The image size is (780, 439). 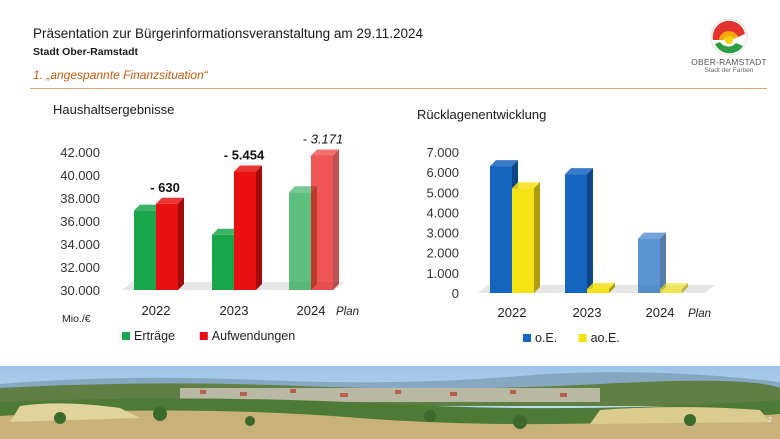 I want to click on legend-entry: Erträge, so click(x=154, y=336).